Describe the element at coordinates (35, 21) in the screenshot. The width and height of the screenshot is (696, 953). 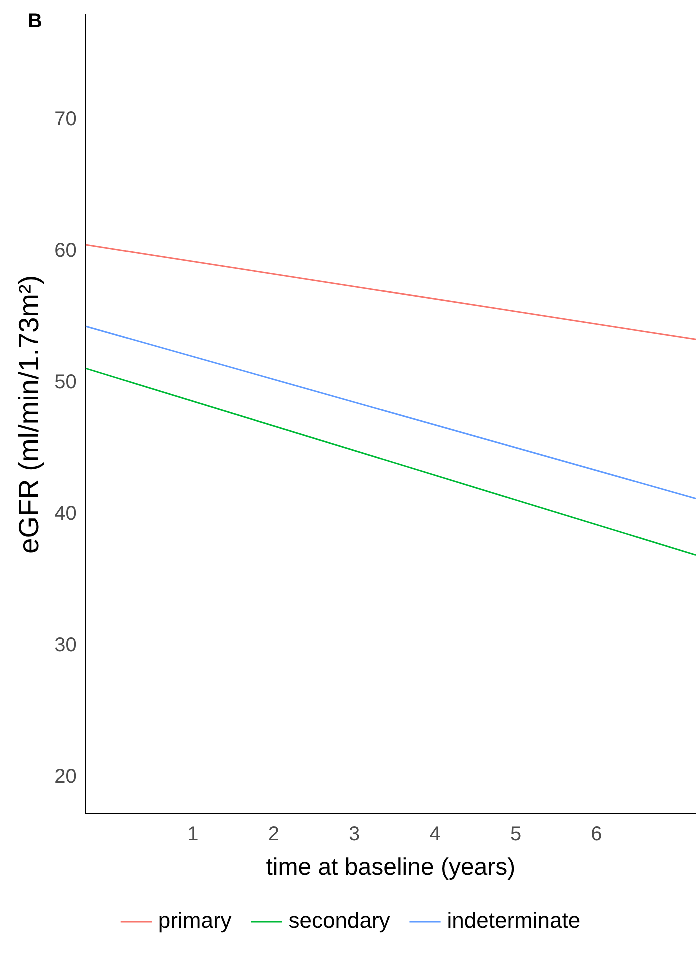
I see `text: B` at that location.